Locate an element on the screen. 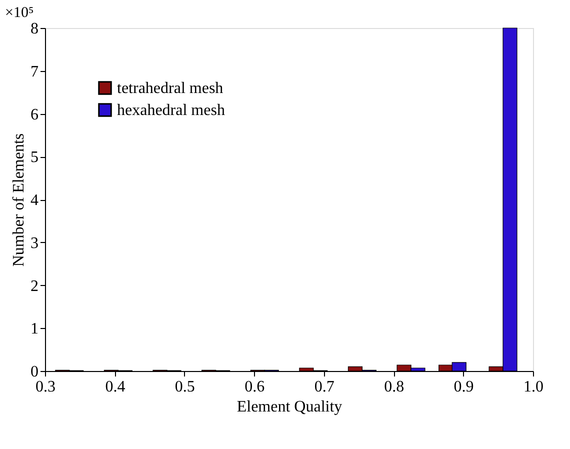 The width and height of the screenshot is (570, 449). x-axis-title: Element Quality is located at coordinates (289, 407).